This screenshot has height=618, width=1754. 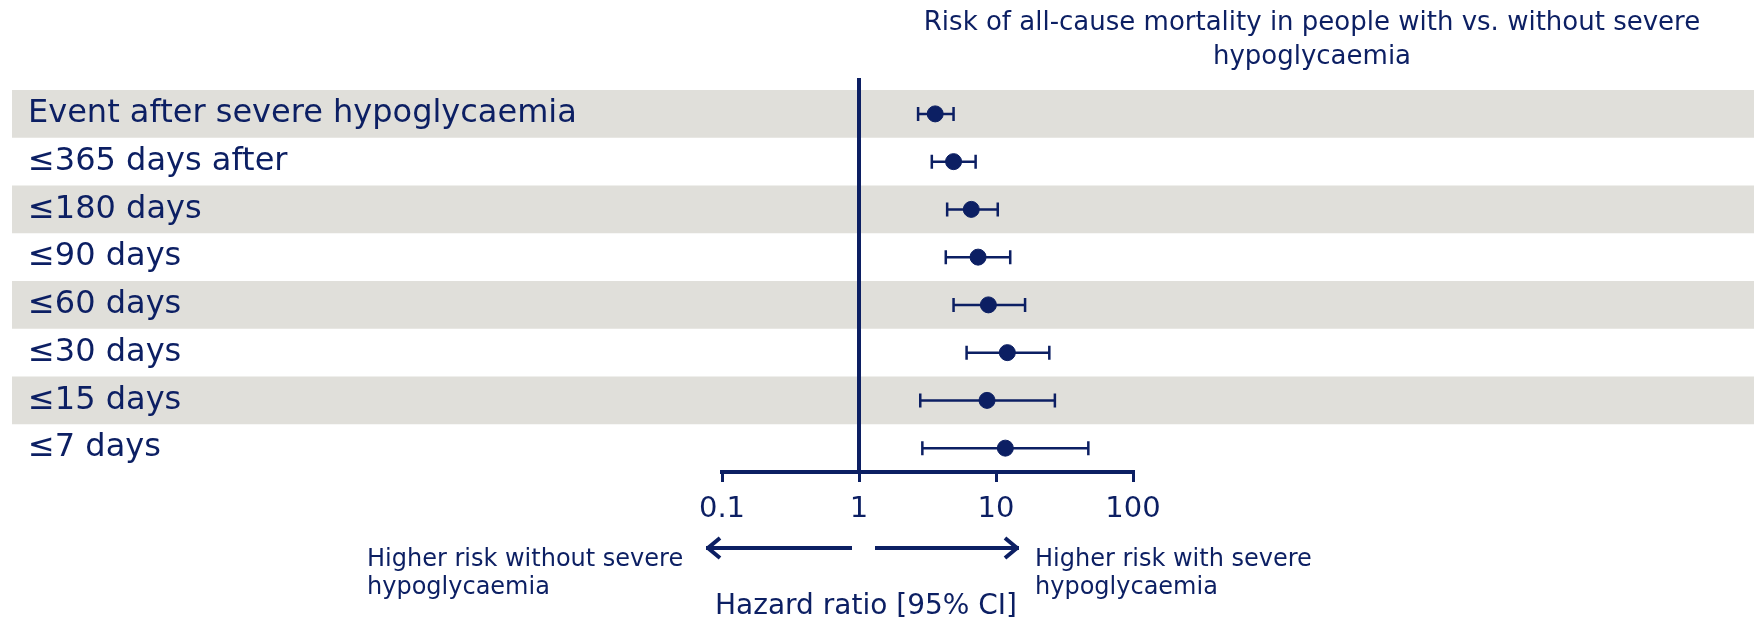 What do you see at coordinates (94, 445) in the screenshot?
I see `y-tick-label: ≤7 days` at bounding box center [94, 445].